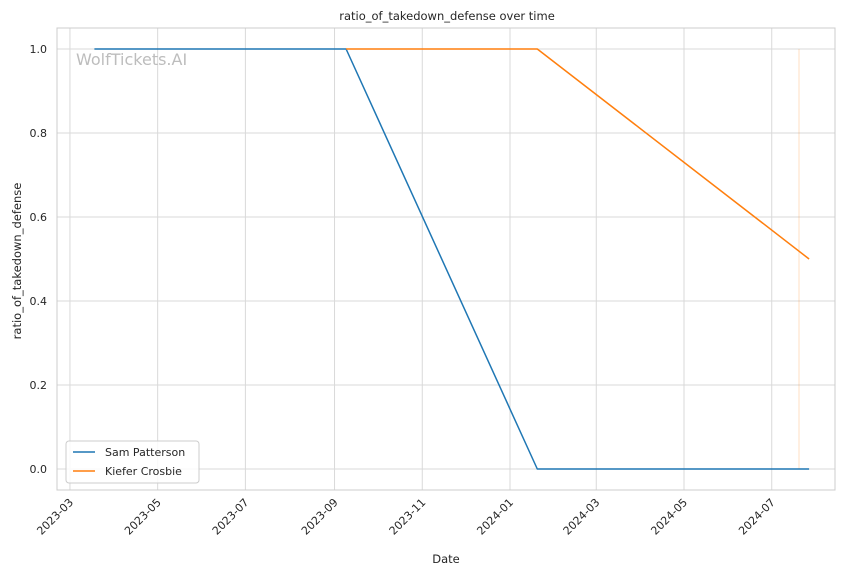 Image resolution: width=844 pixels, height=575 pixels. I want to click on y-tick-label: 0.4, so click(39, 301).